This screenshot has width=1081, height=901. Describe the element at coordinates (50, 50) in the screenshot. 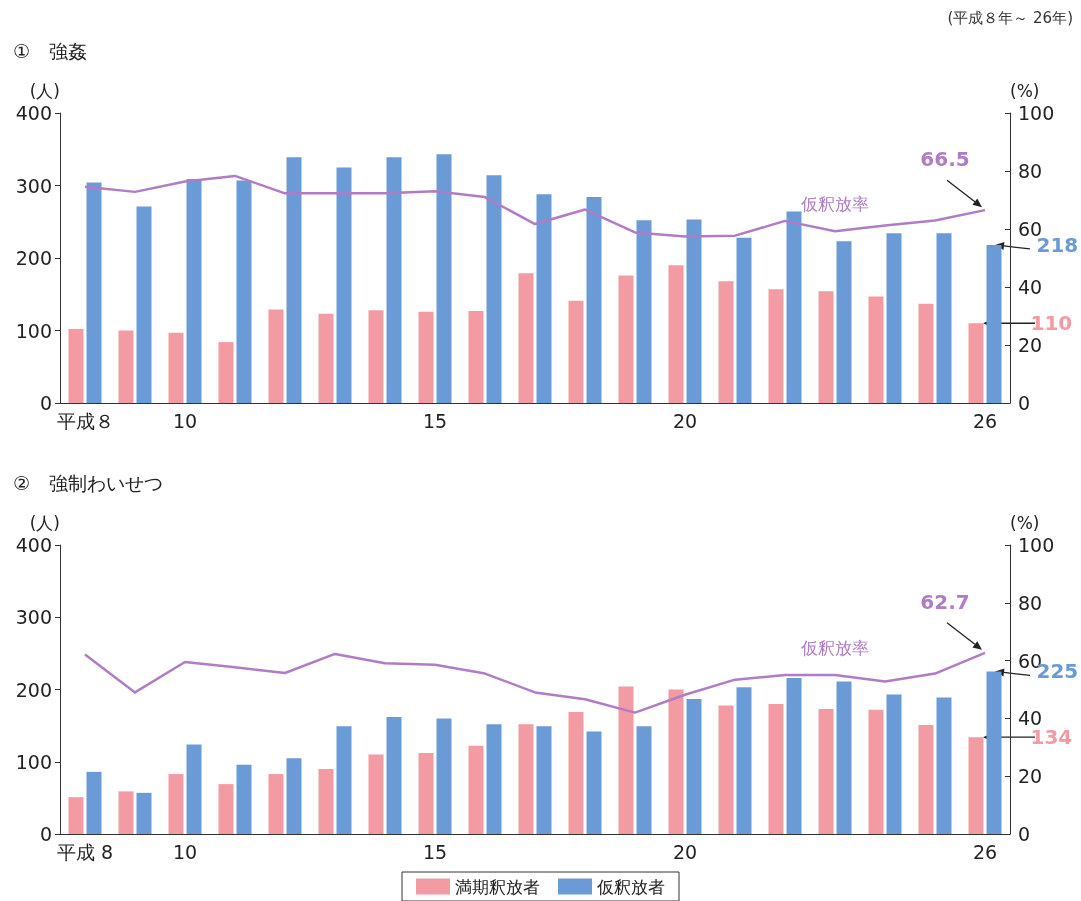

I see `chart-title: ① 強姦` at that location.